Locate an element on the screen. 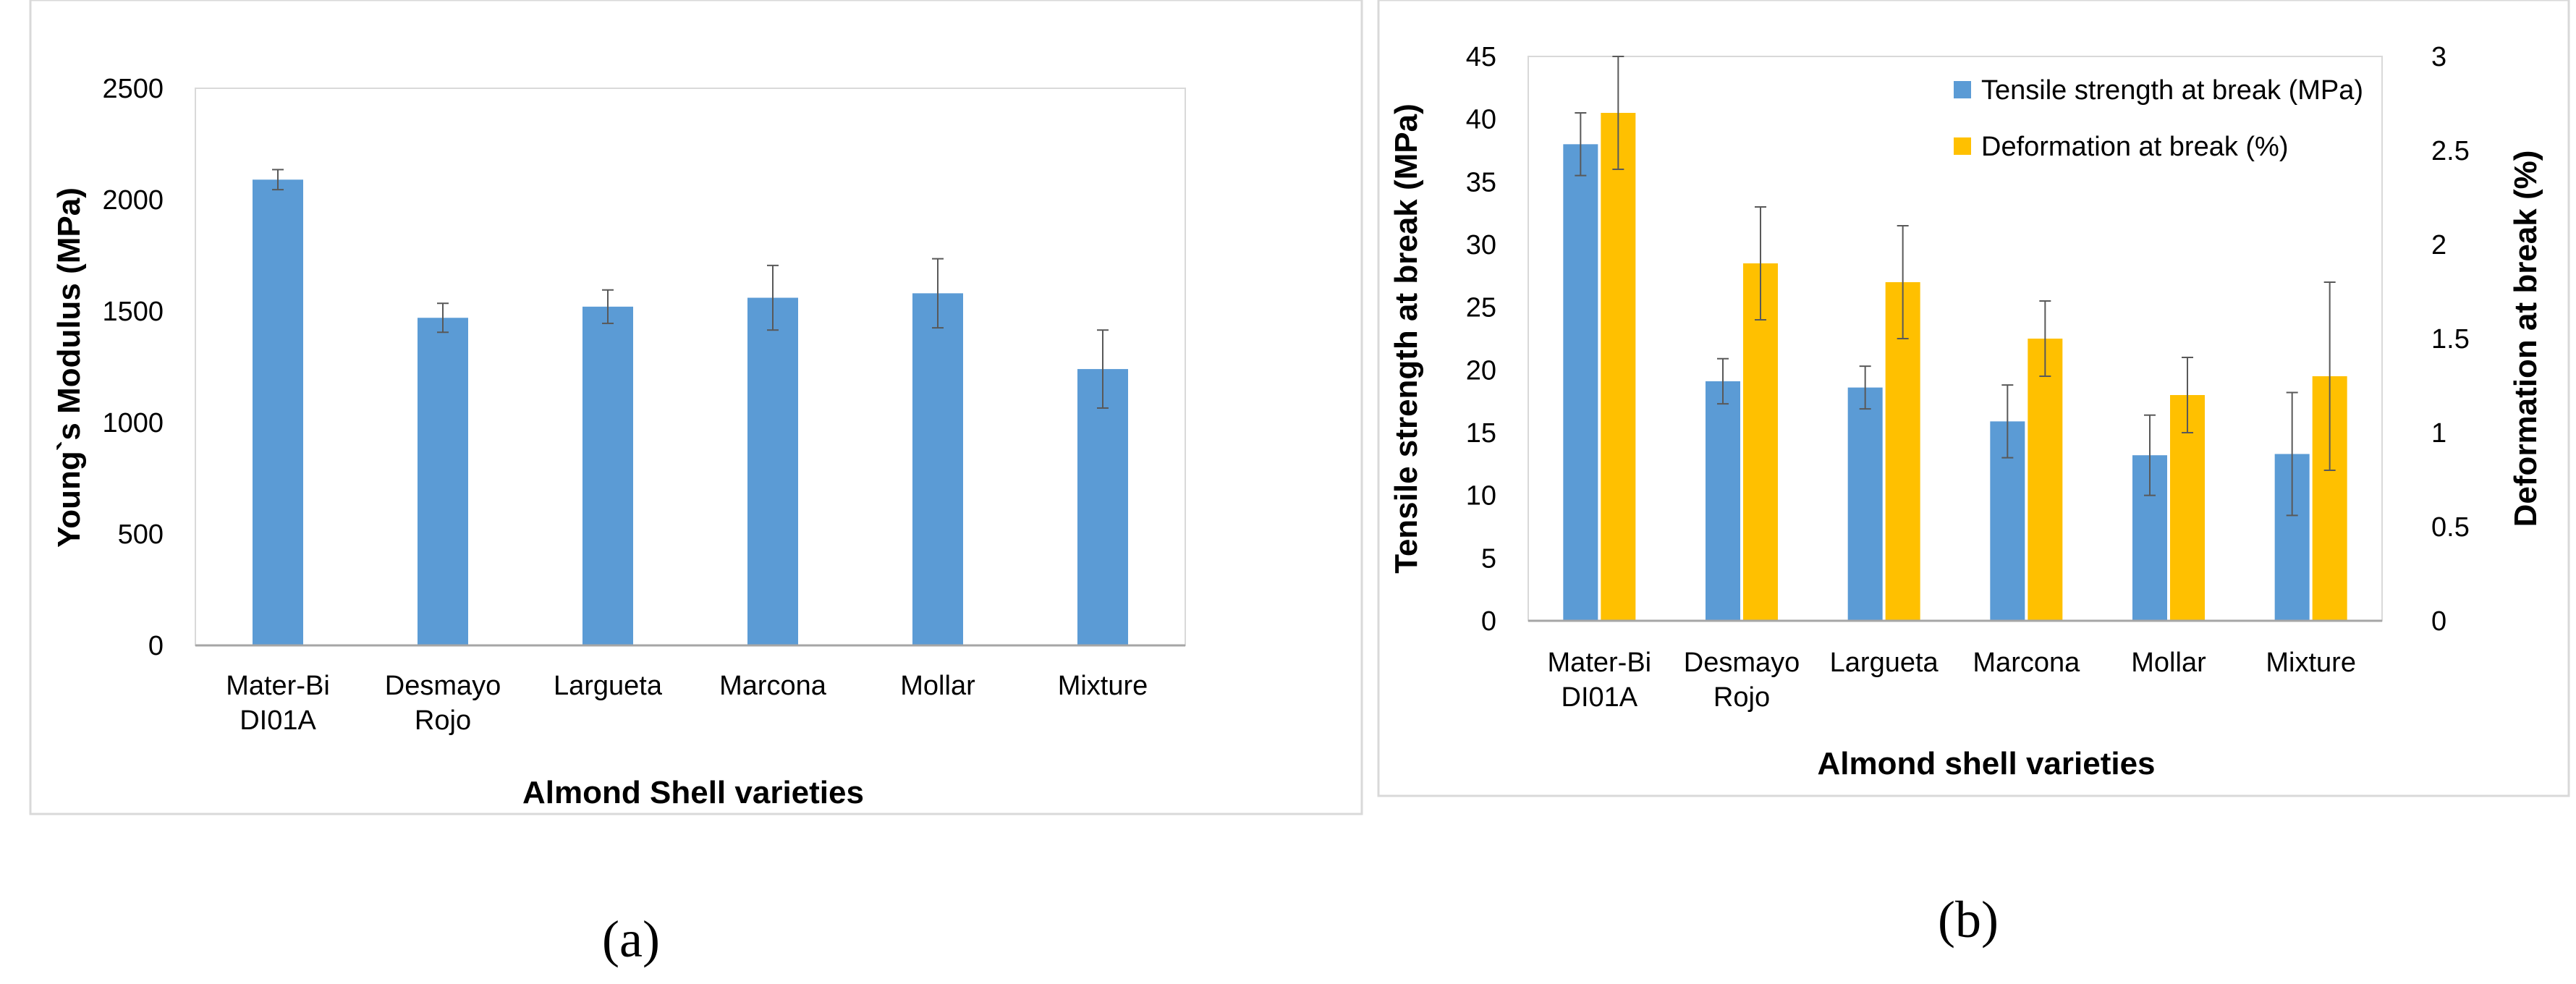 This screenshot has width=2576, height=984. chart-b-y-tick-label: 20 is located at coordinates (1481, 370).